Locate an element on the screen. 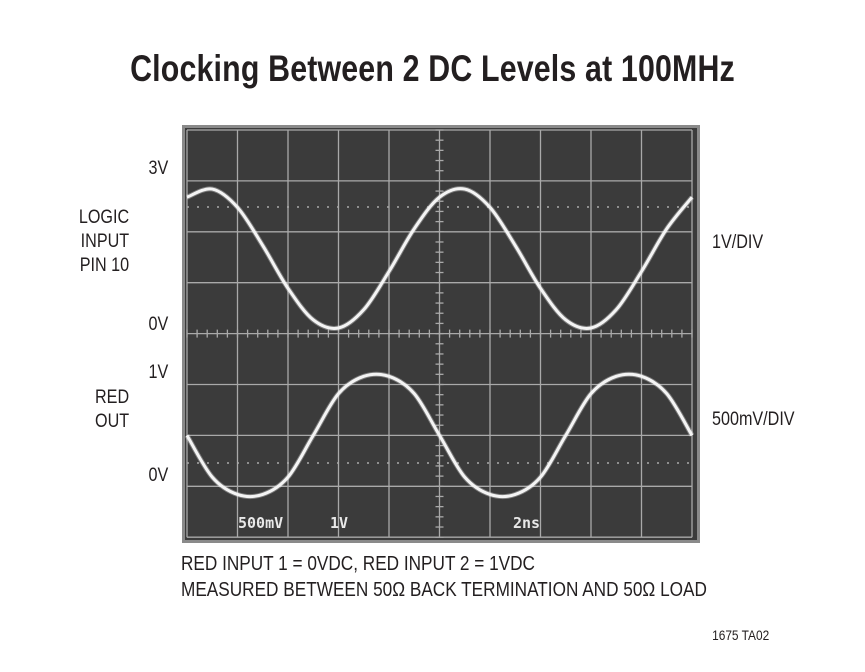 Image resolution: width=865 pixels, height=672 pixels. bottom-1v-label: 1V is located at coordinates (158, 372).